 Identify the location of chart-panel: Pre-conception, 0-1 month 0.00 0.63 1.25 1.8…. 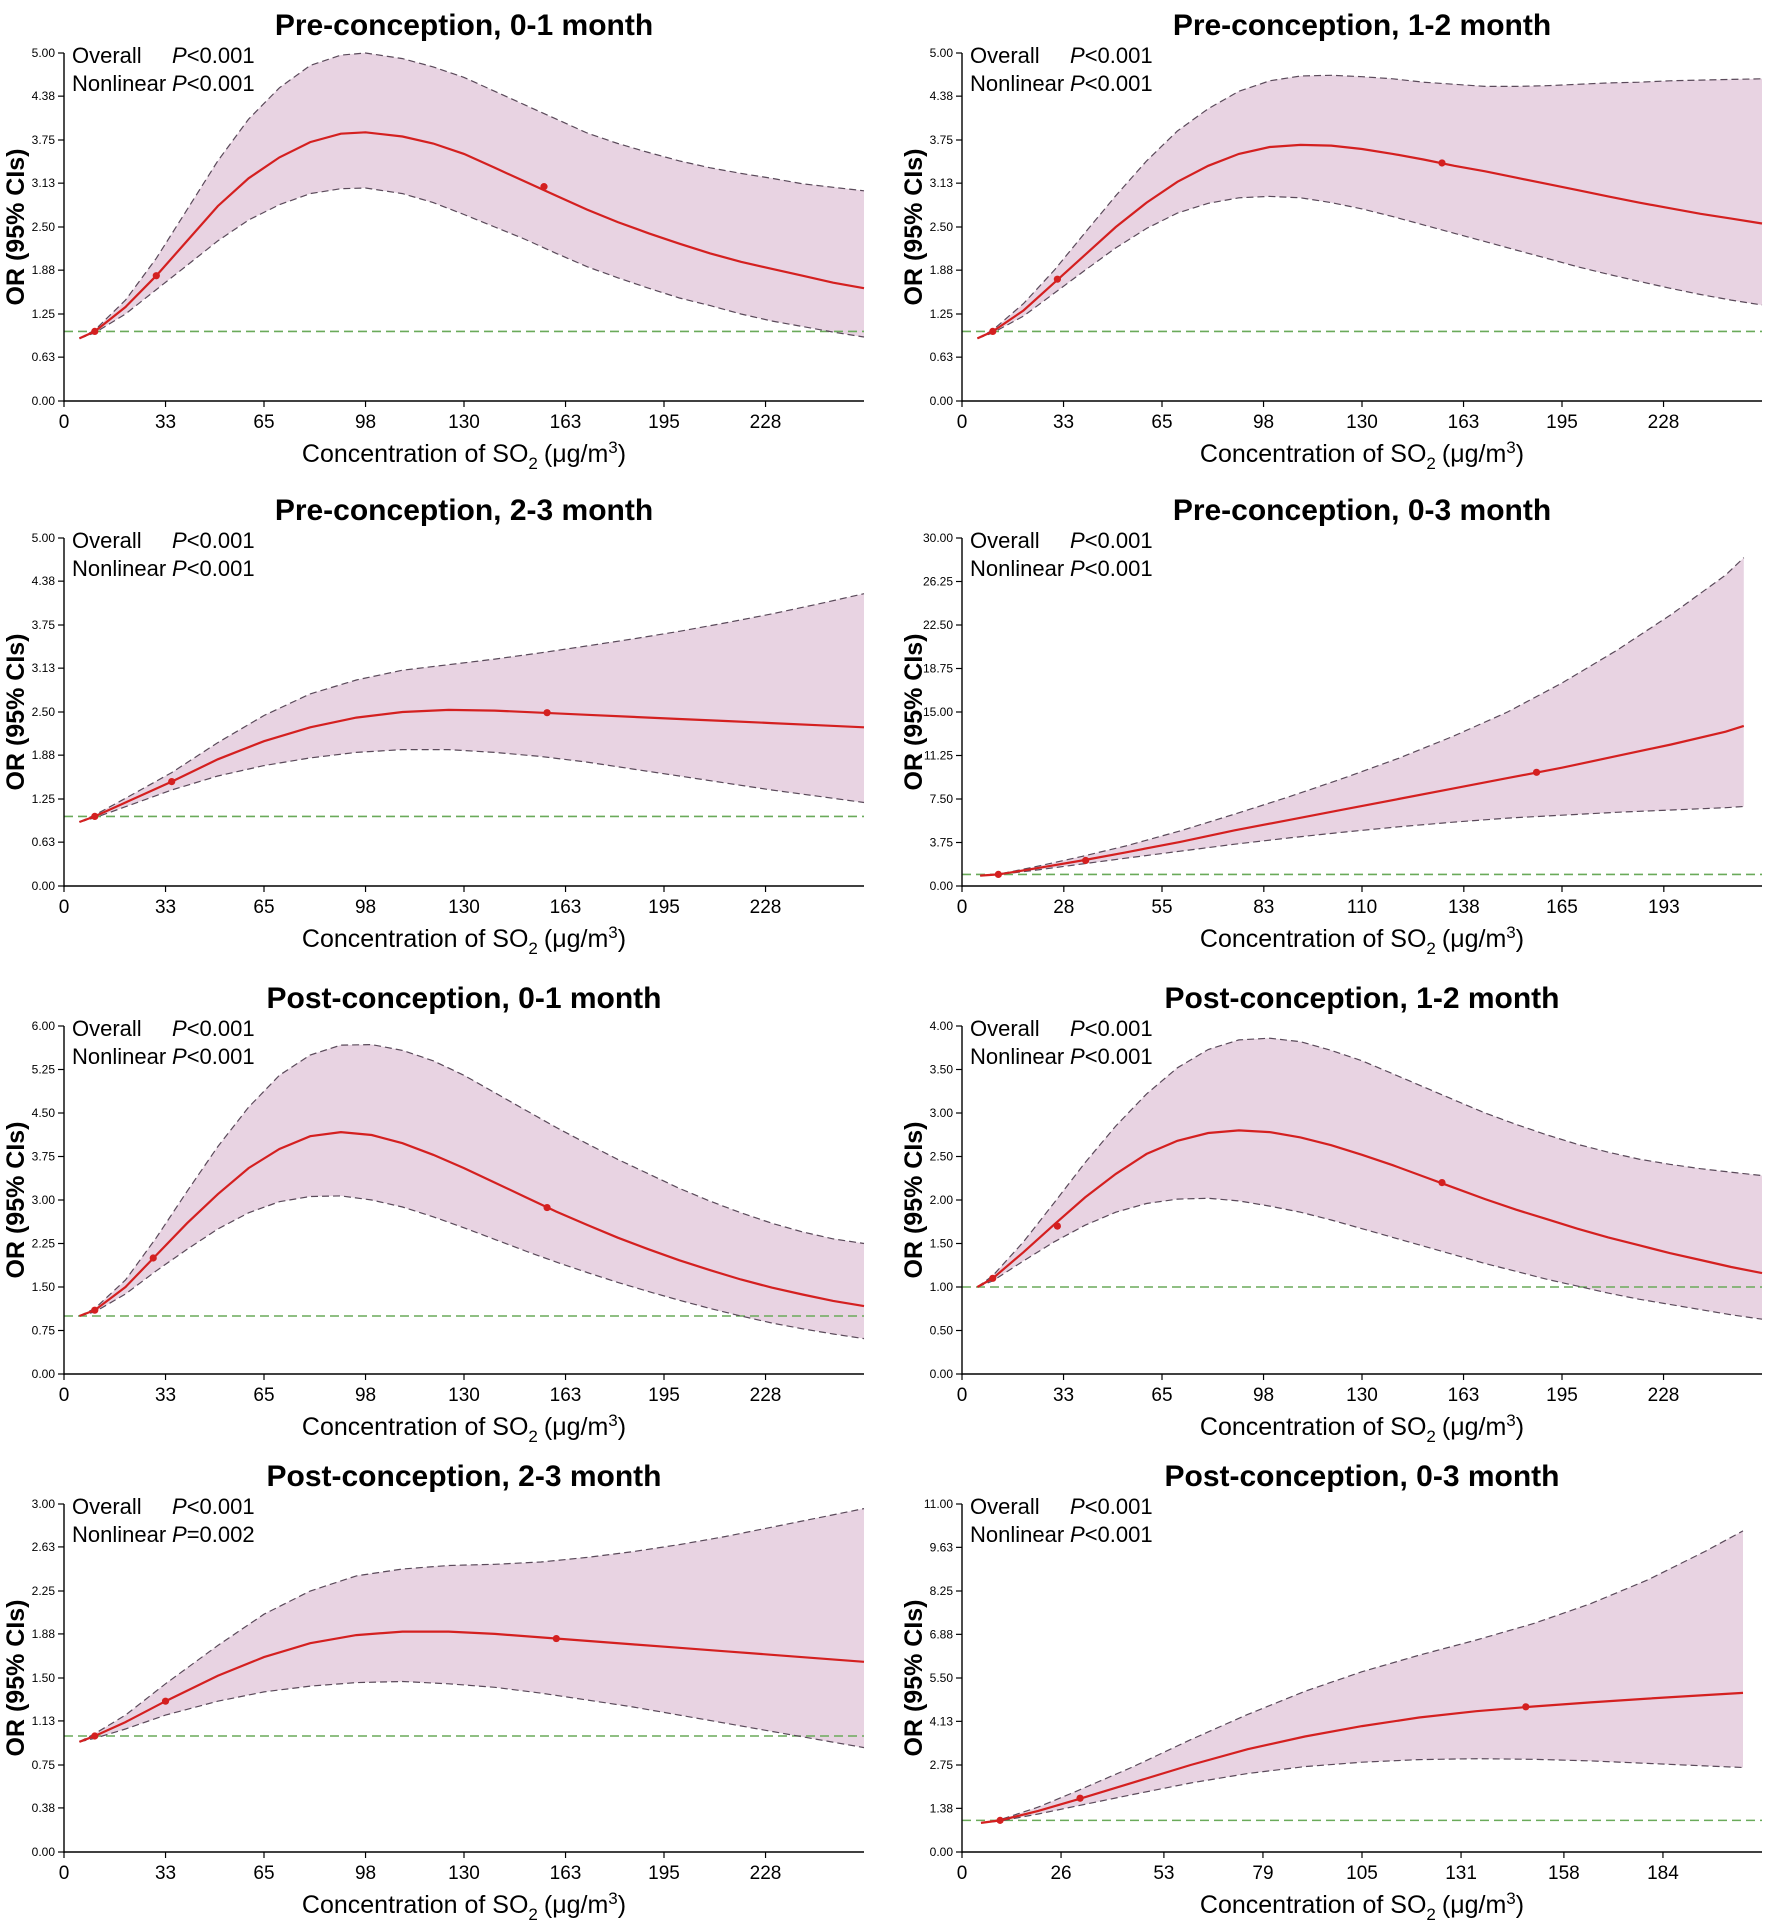
(433, 241).